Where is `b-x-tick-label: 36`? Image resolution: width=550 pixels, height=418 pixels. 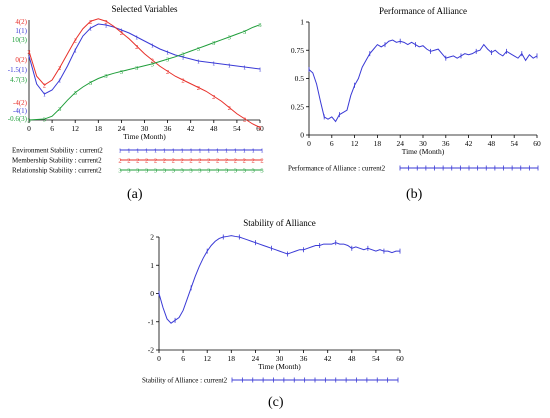
b-x-tick-label: 36 is located at coordinates (446, 143).